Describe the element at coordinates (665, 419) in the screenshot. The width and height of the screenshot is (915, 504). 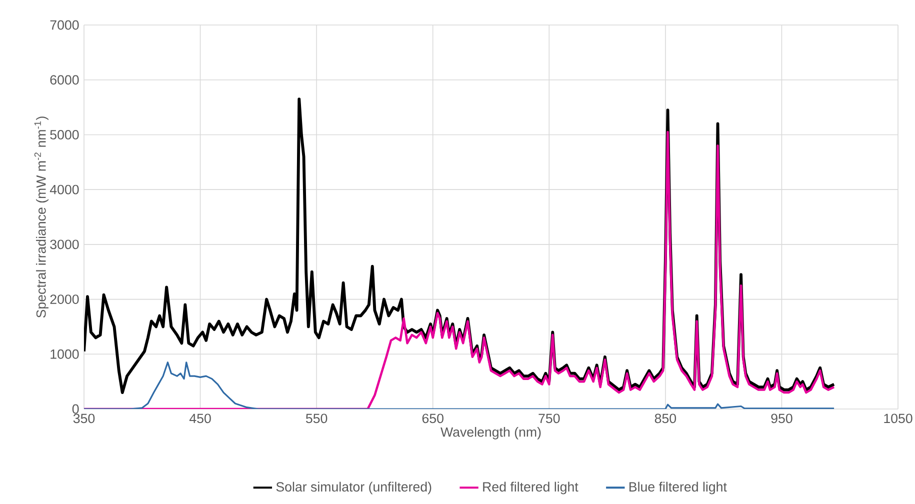
I see `x-tick-label: 850` at that location.